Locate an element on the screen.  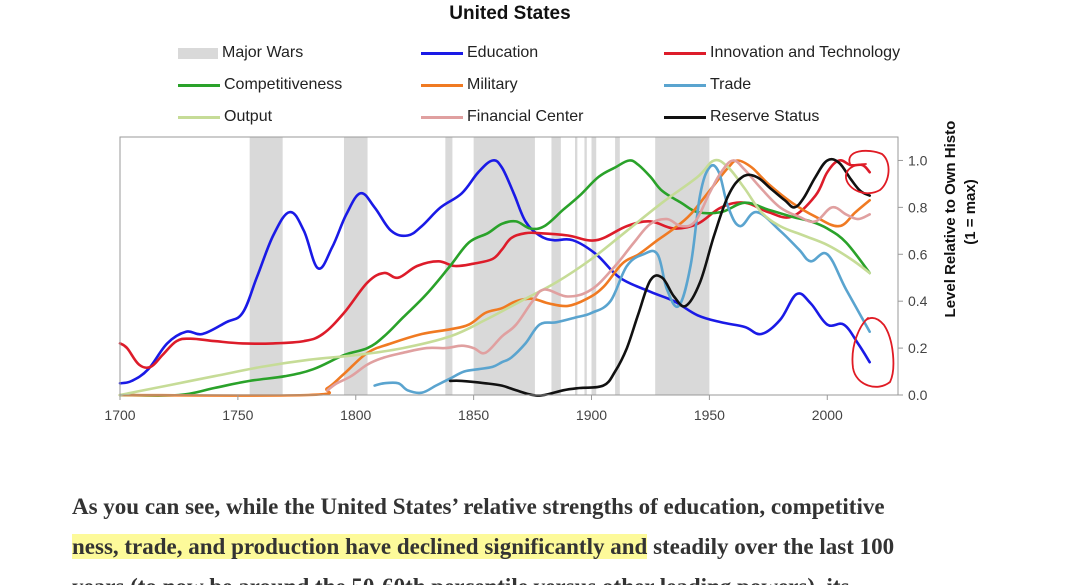
legend-item-innovation-and-technology: Innovation and Technology is located at coordinates (782, 53).